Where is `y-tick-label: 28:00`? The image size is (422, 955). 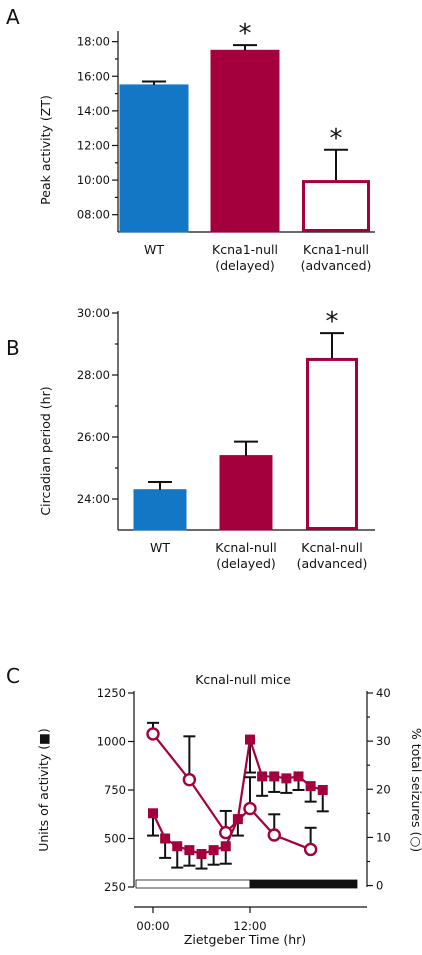
y-tick-label: 28:00 is located at coordinates (93, 375).